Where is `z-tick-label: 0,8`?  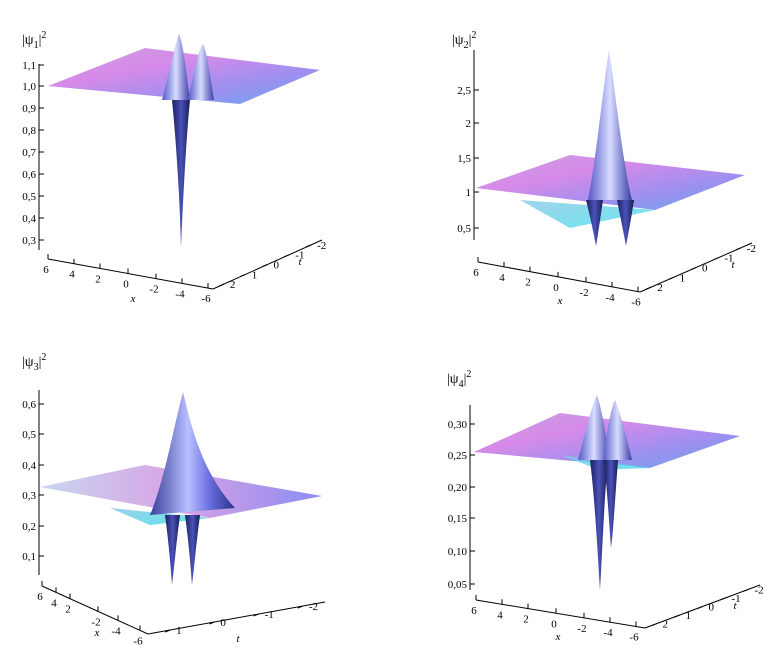 z-tick-label: 0,8 is located at coordinates (29, 131).